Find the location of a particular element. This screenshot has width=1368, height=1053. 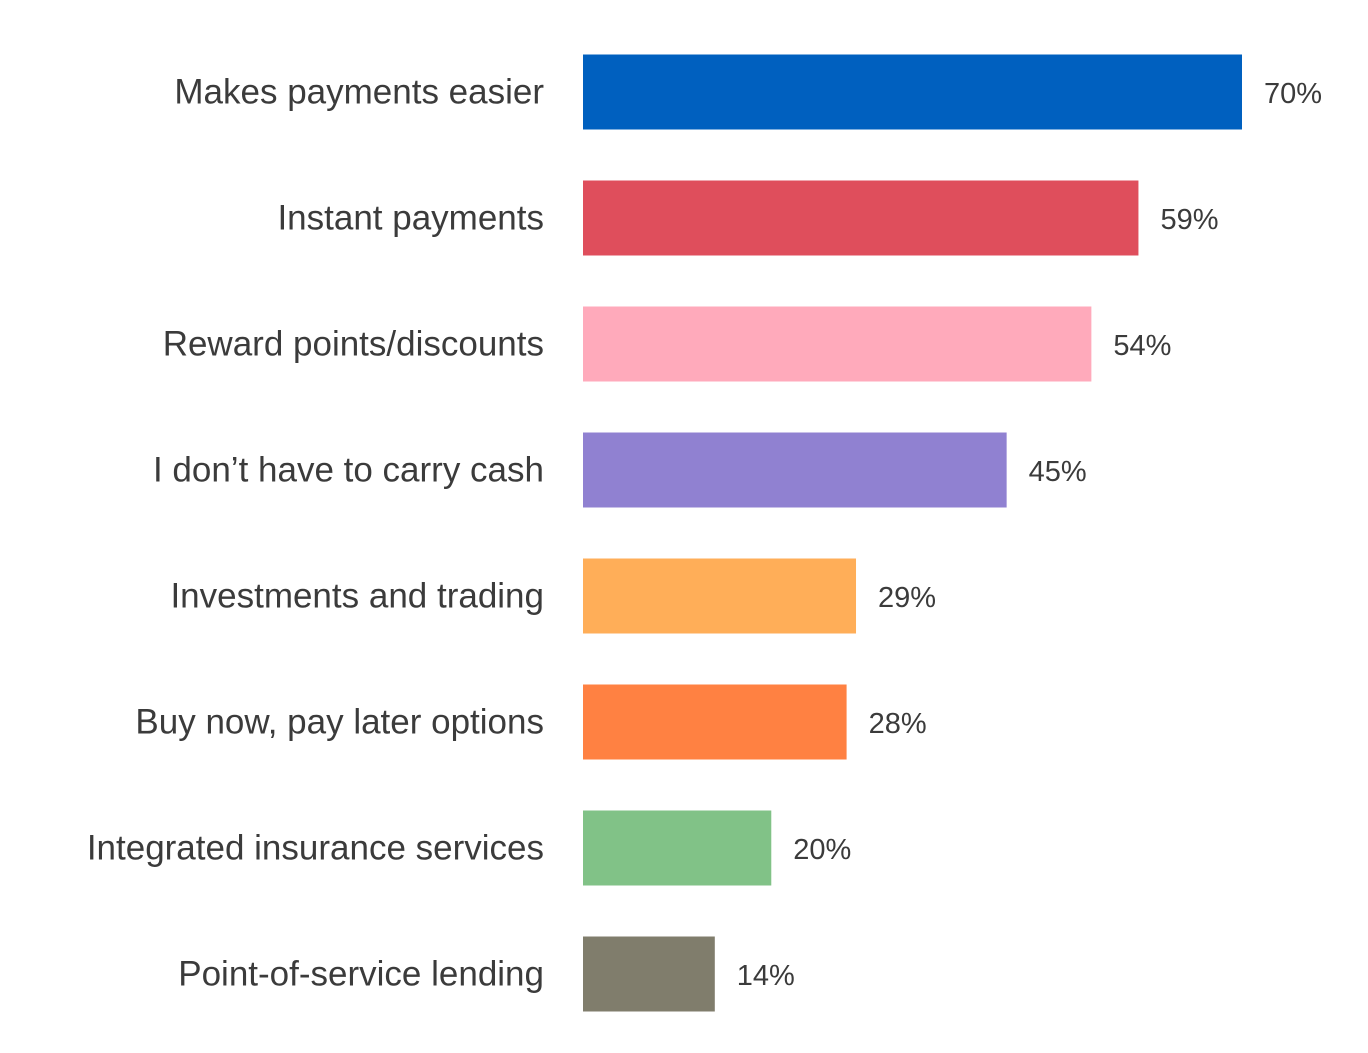

category-label: I don’t have to carry cash is located at coordinates (348, 470).